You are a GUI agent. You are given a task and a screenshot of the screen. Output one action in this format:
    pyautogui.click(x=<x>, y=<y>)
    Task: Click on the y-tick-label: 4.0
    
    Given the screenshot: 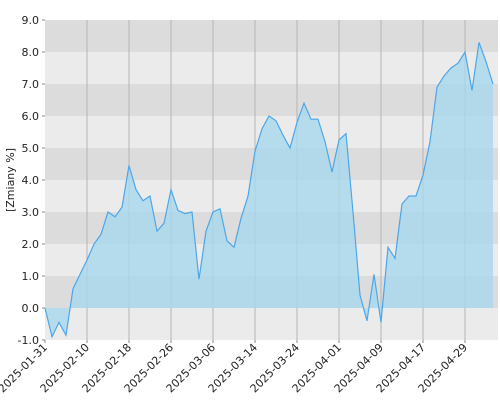 What is the action you would take?
    pyautogui.click(x=31, y=180)
    